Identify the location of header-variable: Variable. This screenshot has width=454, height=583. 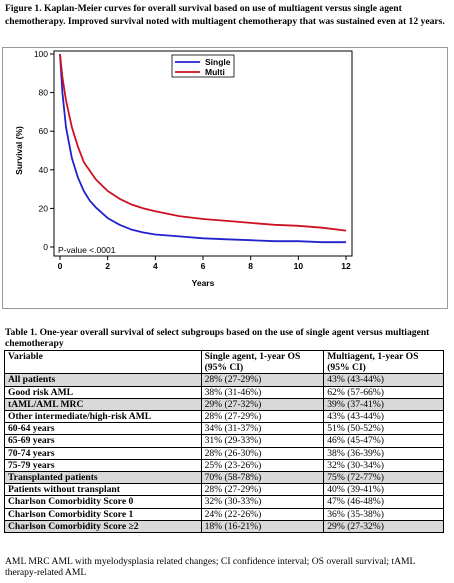
(103, 362).